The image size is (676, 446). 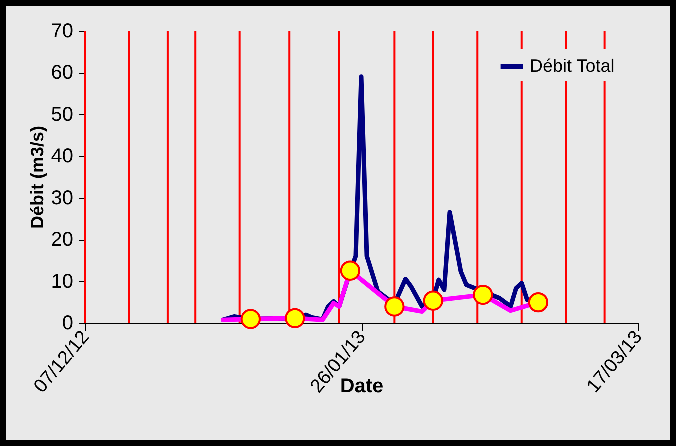 I want to click on y-tick-label: 20, so click(x=62, y=240).